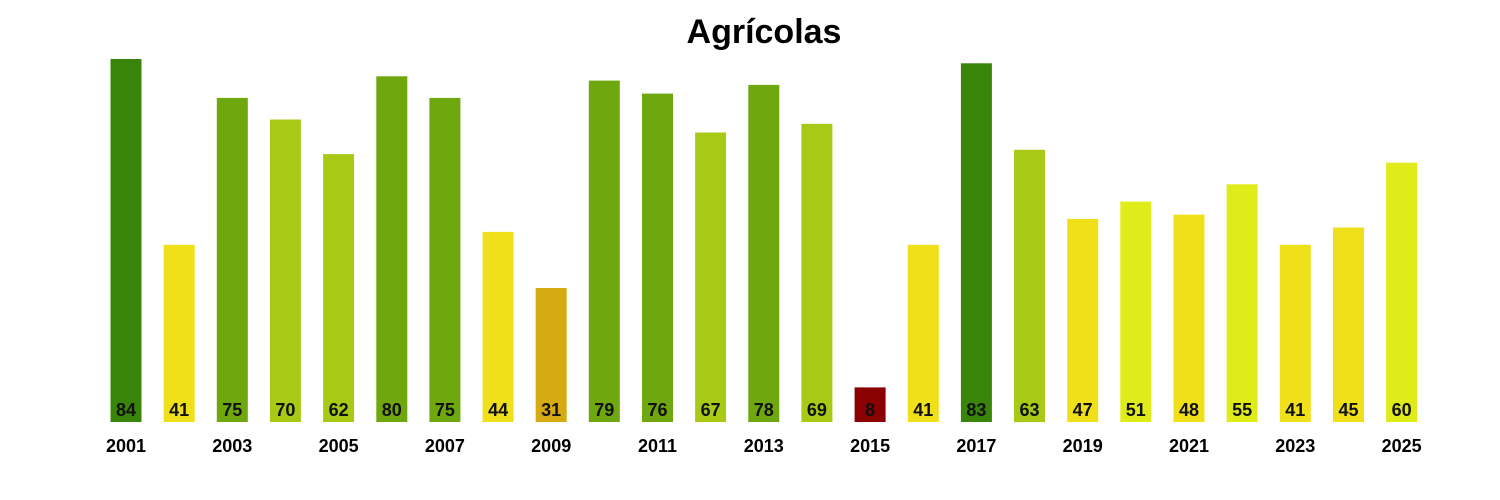  Describe the element at coordinates (1402, 446) in the screenshot. I see `x-tick-label-2025: 2025` at that location.